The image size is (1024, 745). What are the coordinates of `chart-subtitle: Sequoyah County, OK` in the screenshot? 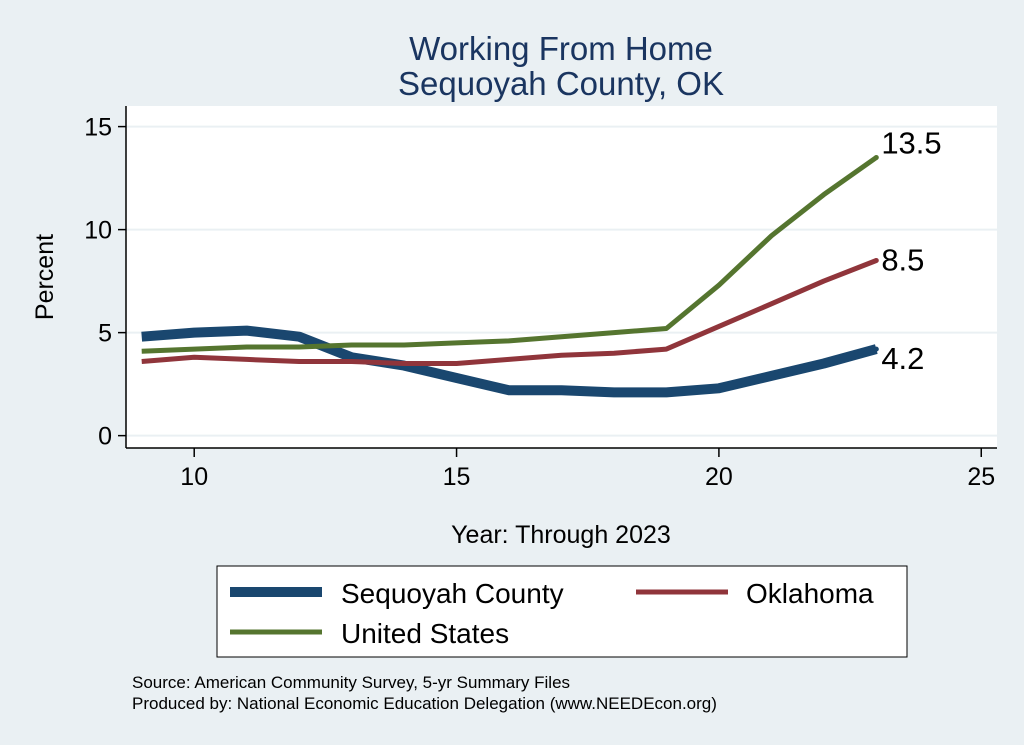 It's located at (561, 83).